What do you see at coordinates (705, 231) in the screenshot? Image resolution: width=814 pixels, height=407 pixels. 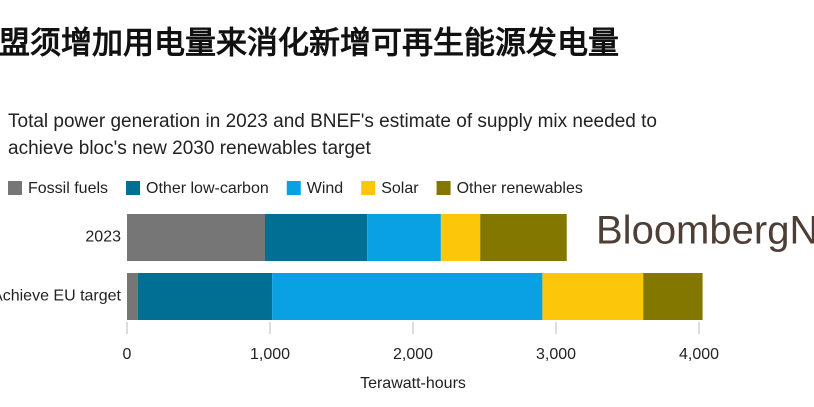 I see `watermark: BloombergNEF` at bounding box center [705, 231].